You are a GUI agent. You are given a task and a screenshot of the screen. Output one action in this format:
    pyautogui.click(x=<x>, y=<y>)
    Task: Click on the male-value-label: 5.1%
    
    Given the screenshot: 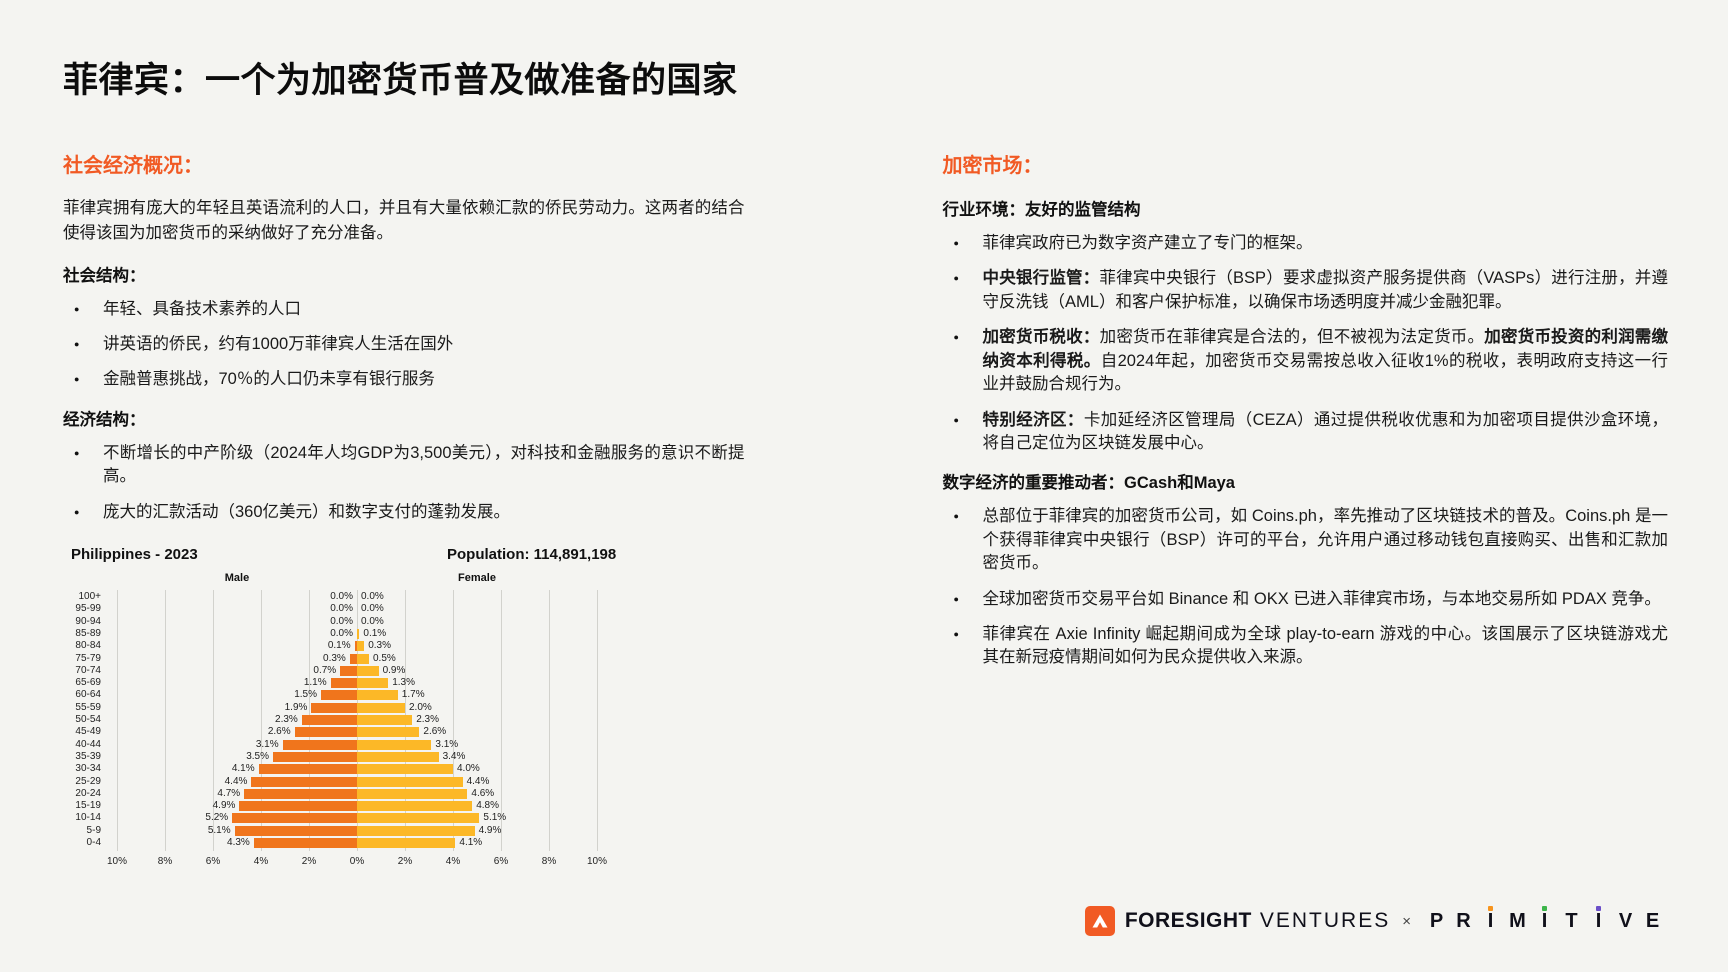 What is the action you would take?
    pyautogui.click(x=219, y=830)
    